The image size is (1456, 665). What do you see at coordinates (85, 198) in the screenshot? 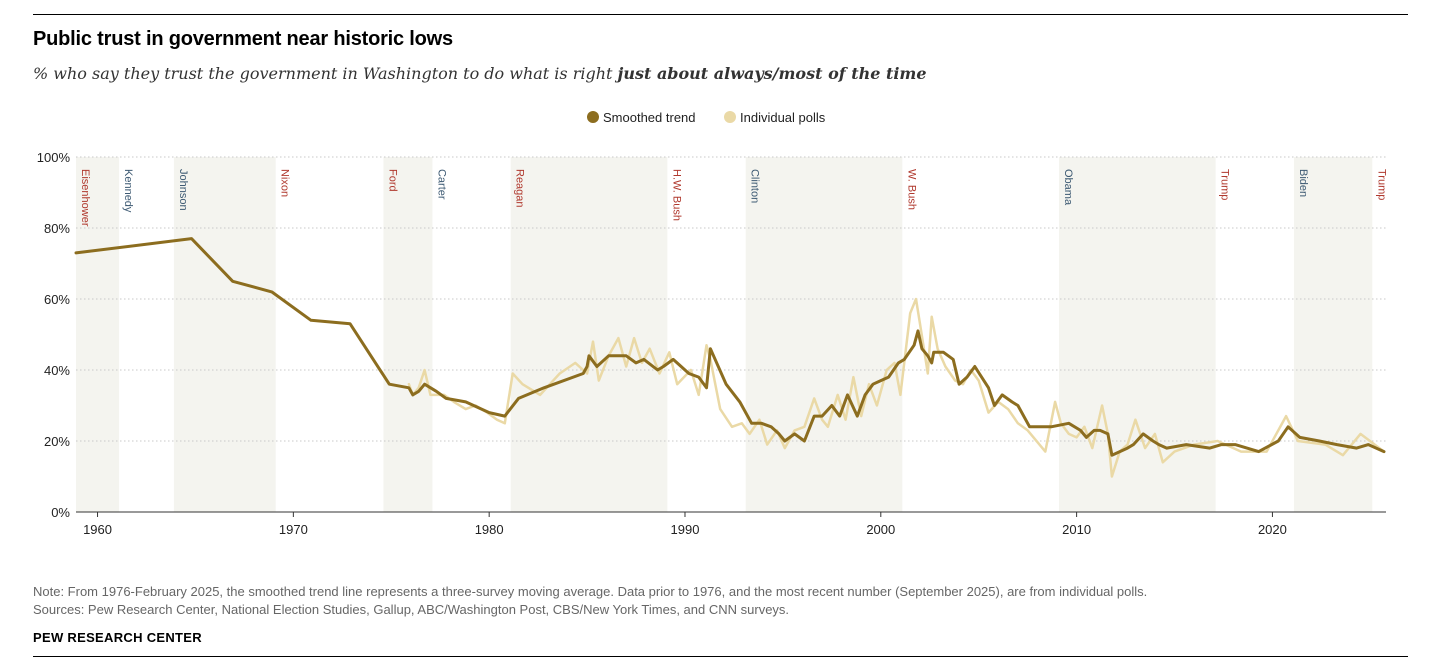
I see `president-label: Eisenhower` at bounding box center [85, 198].